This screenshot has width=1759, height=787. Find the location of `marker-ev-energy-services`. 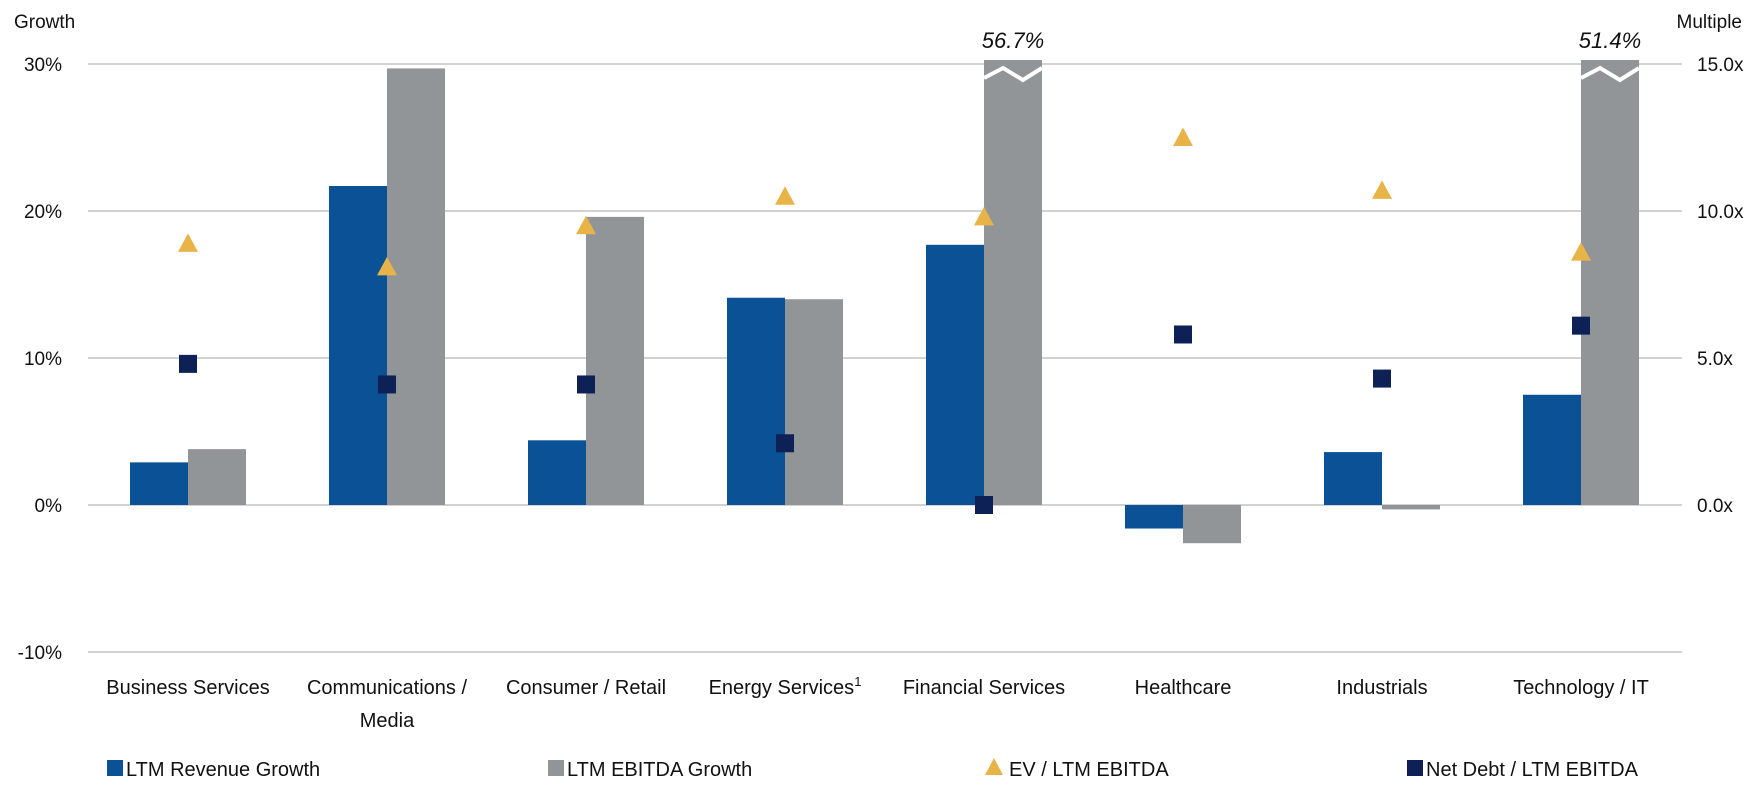

marker-ev-energy-services is located at coordinates (785, 195).